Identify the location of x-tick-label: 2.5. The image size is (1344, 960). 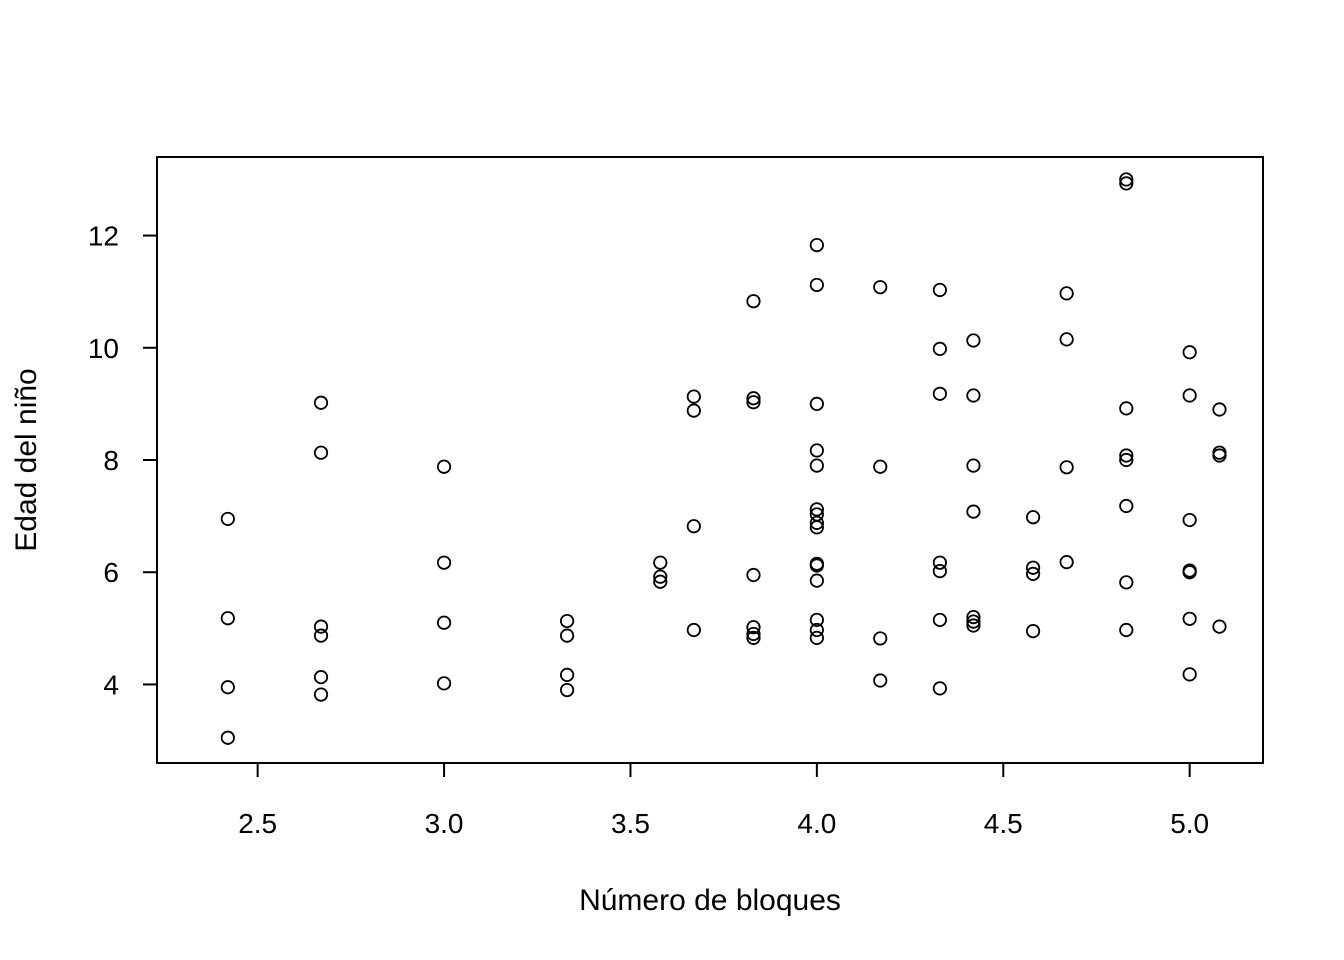
(257, 823).